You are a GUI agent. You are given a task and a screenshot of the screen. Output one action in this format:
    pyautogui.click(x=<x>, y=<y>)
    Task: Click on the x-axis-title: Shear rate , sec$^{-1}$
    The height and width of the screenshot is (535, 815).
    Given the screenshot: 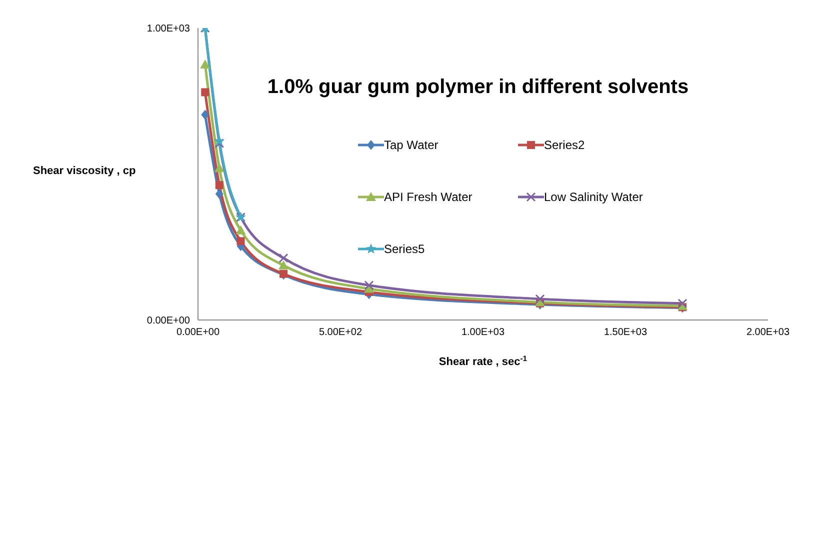 What is the action you would take?
    pyautogui.click(x=483, y=361)
    